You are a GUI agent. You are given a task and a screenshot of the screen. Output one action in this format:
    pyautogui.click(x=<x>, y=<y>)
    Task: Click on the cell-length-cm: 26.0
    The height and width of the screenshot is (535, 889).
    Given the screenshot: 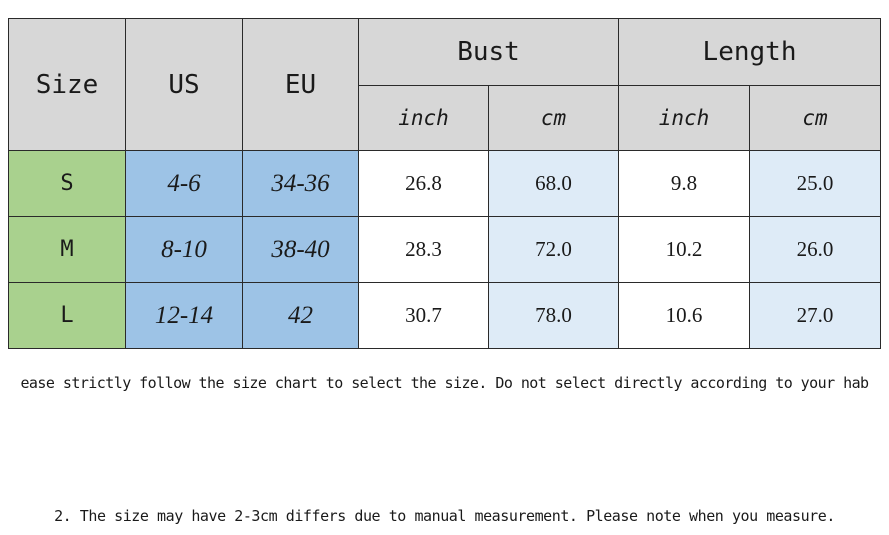 What is the action you would take?
    pyautogui.click(x=815, y=249)
    